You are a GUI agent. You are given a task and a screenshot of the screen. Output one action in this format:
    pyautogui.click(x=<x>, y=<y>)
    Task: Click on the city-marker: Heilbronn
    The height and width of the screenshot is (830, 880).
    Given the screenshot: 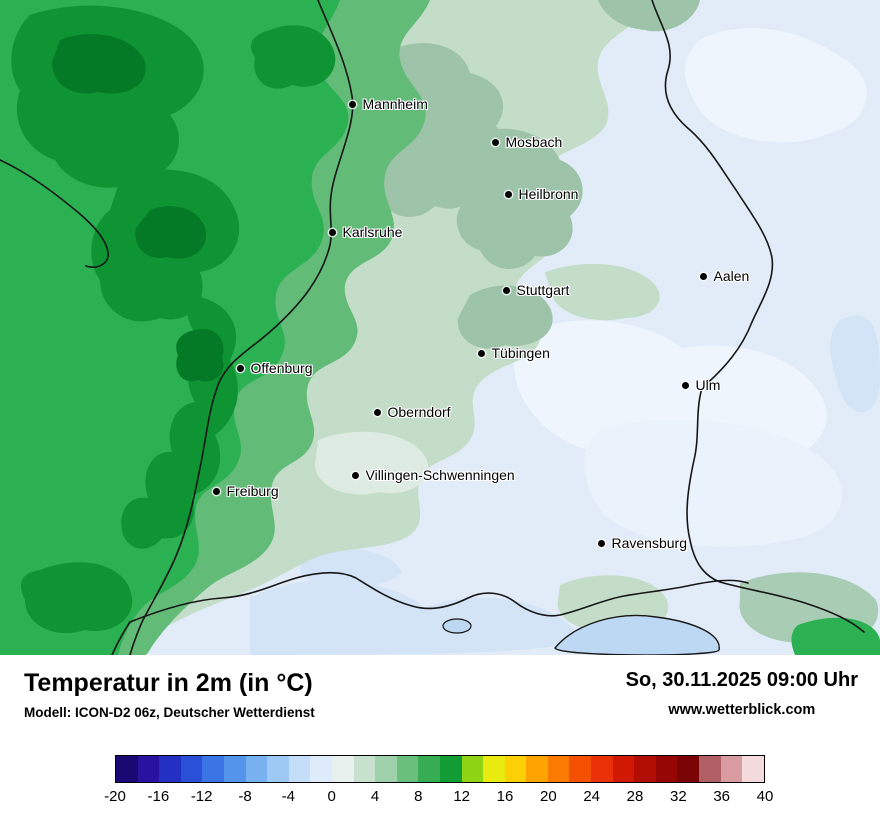 What is the action you would take?
    pyautogui.click(x=541, y=194)
    